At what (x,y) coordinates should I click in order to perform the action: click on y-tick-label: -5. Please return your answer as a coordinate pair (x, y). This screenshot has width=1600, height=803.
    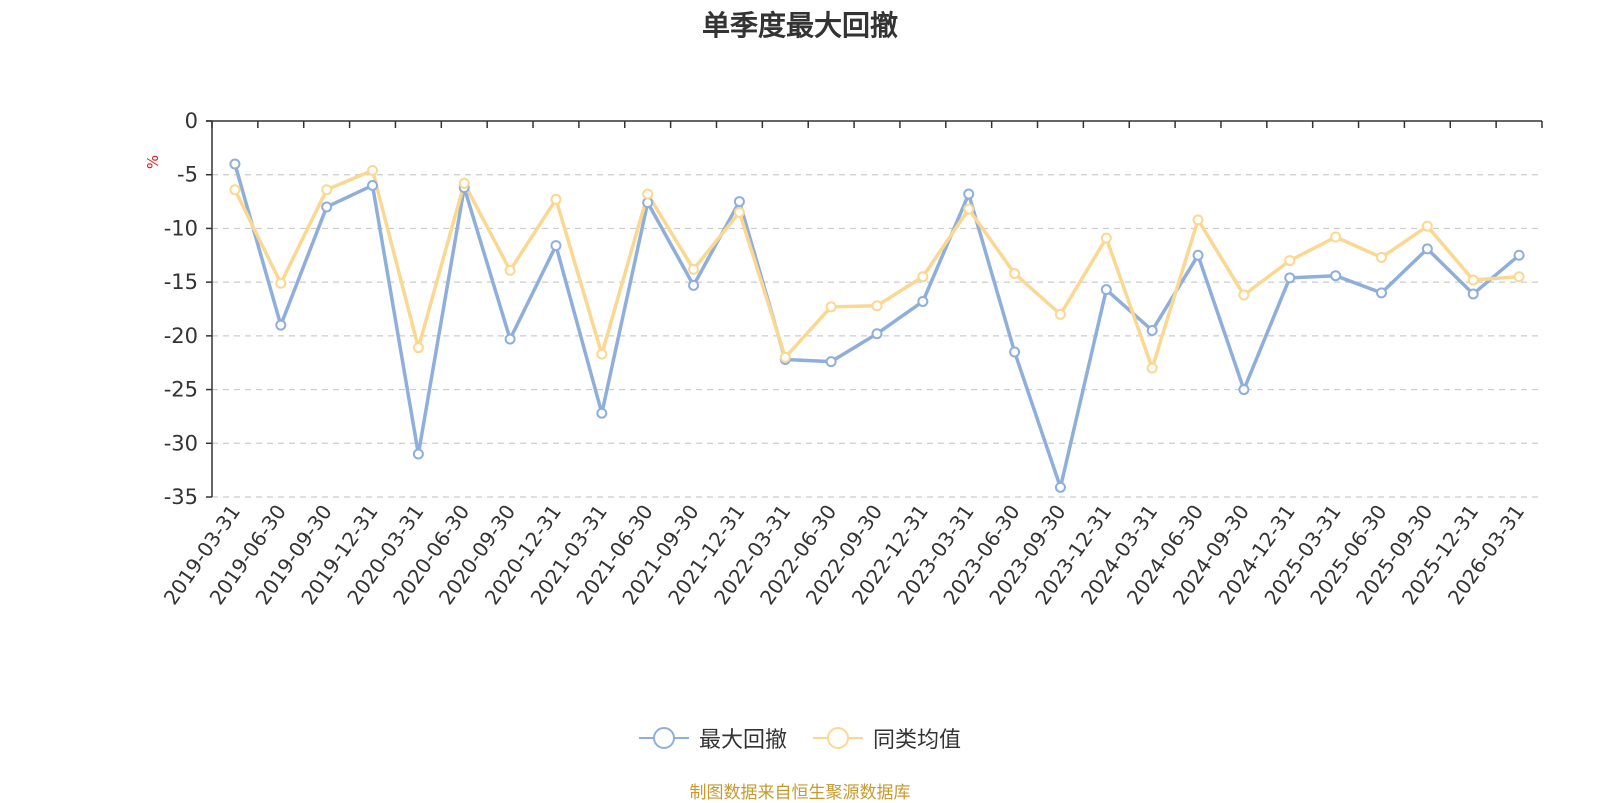
    Looking at the image, I should click on (187, 175).